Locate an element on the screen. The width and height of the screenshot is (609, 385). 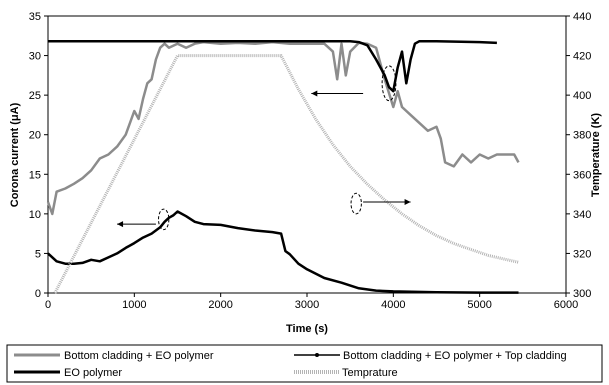
x-tick-label: 0 is located at coordinates (48, 305).